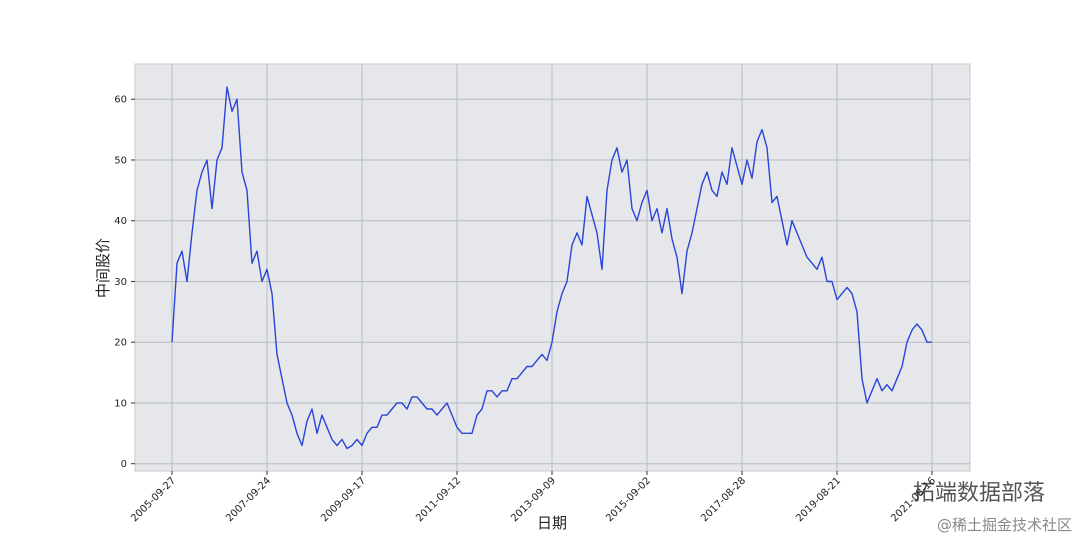  I want to click on y-tick-label: 30, so click(120, 282).